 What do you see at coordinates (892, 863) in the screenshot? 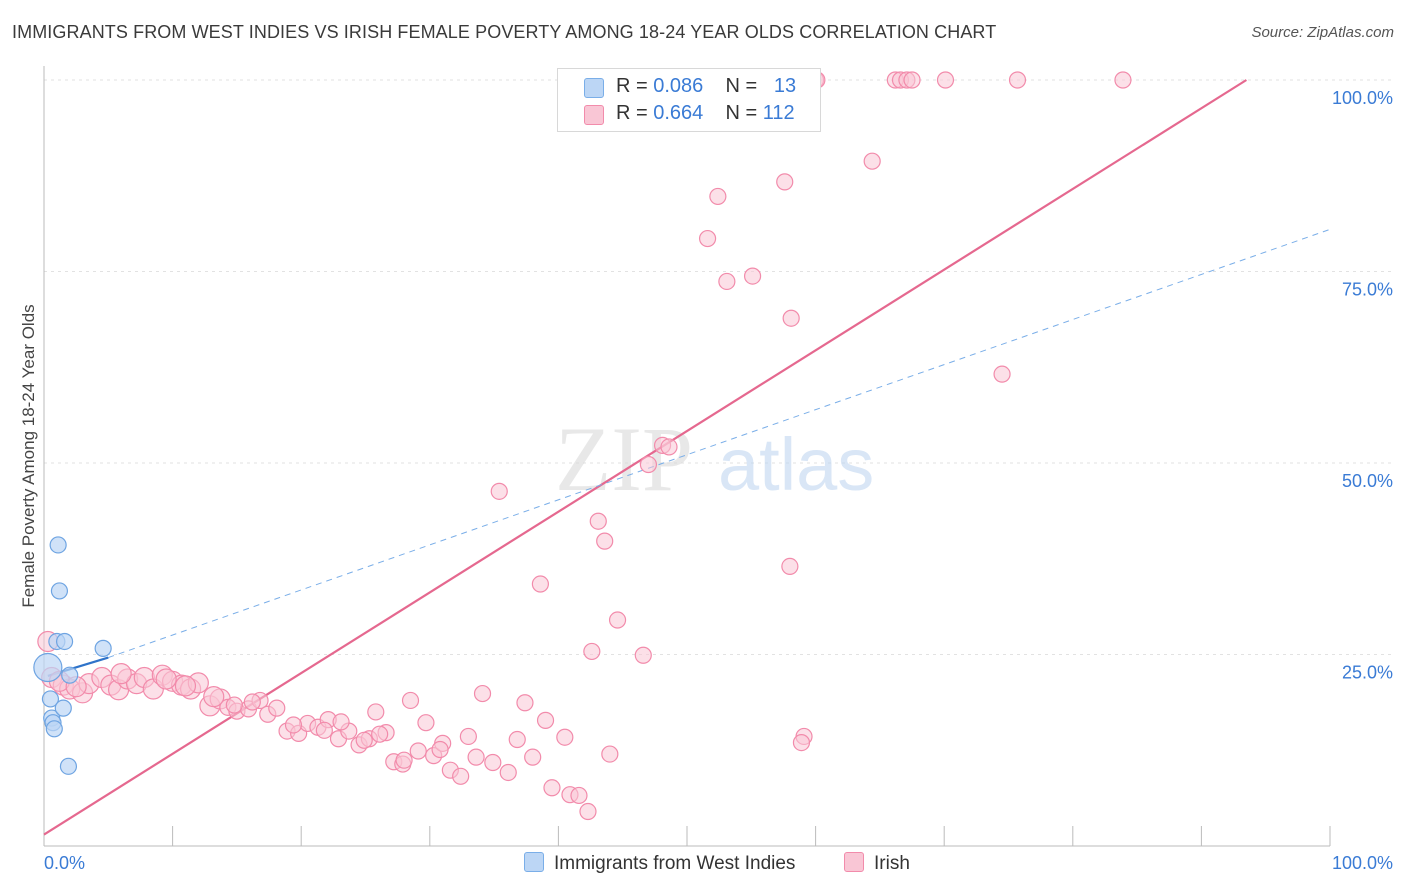
I see `bottom-legend-label: Irish` at bounding box center [892, 863].